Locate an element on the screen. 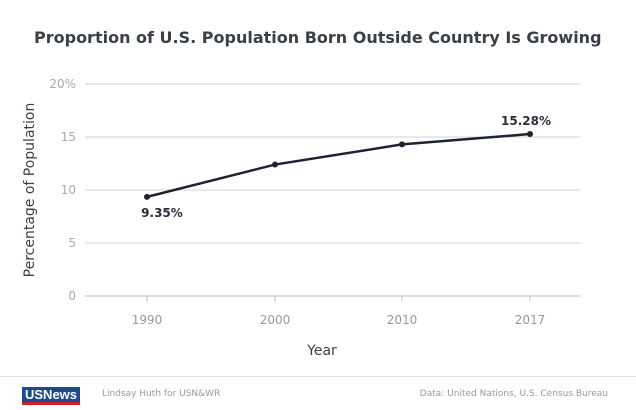 Image resolution: width=636 pixels, height=410 pixels. credit: Lindsay Huth for USN&WR is located at coordinates (161, 394).